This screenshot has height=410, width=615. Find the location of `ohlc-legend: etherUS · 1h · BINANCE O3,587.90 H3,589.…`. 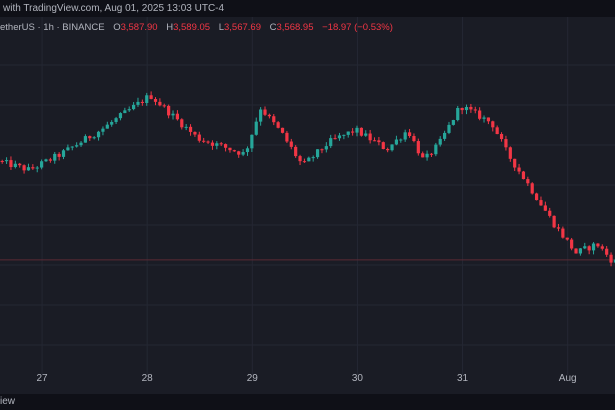

ohlc-legend: etherUS · 1h · BINANCE O3,587.90 H3,589.… is located at coordinates (196, 29).